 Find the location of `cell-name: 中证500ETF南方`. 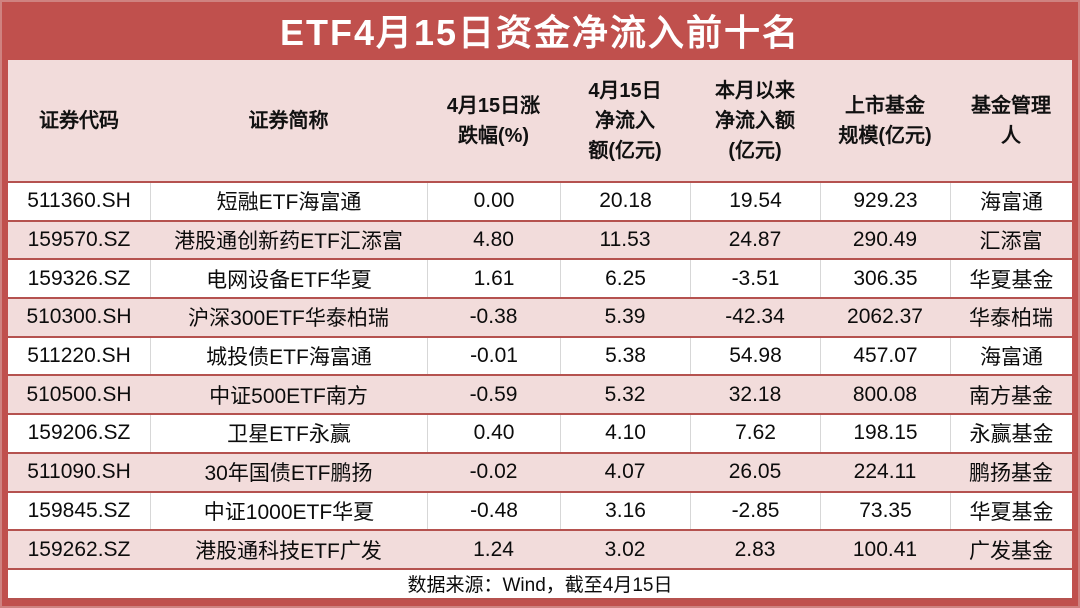

cell-name: 中证500ETF南方 is located at coordinates (288, 396).